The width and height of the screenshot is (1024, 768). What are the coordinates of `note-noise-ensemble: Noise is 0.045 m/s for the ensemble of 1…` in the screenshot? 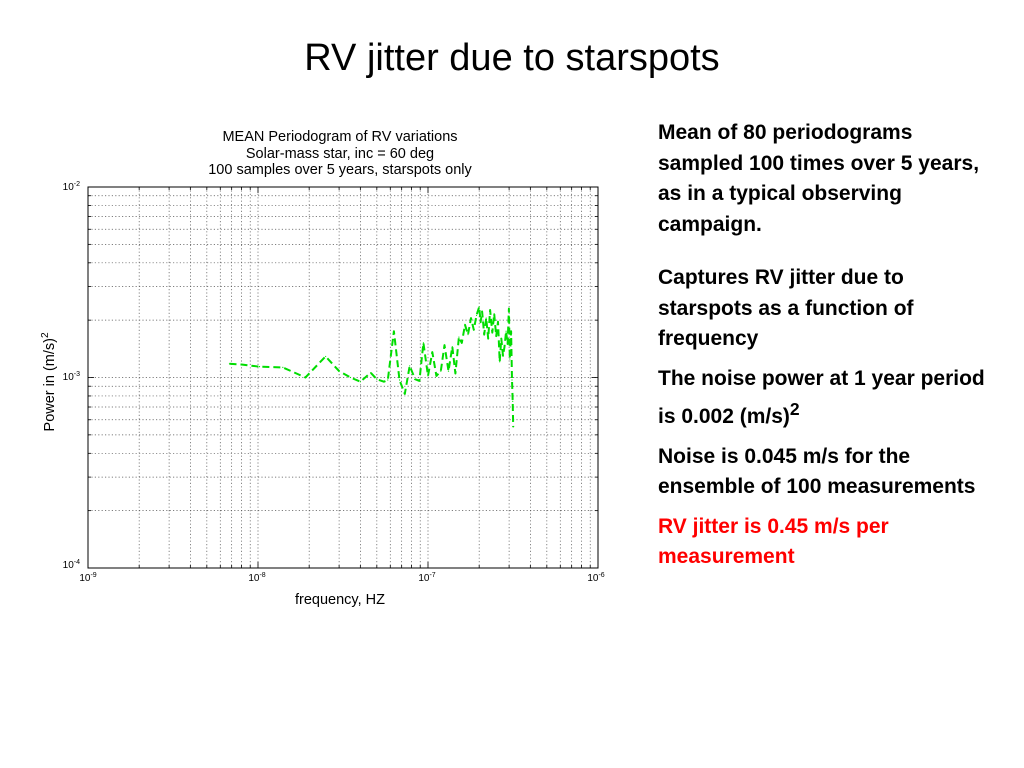 It's located at (817, 471).